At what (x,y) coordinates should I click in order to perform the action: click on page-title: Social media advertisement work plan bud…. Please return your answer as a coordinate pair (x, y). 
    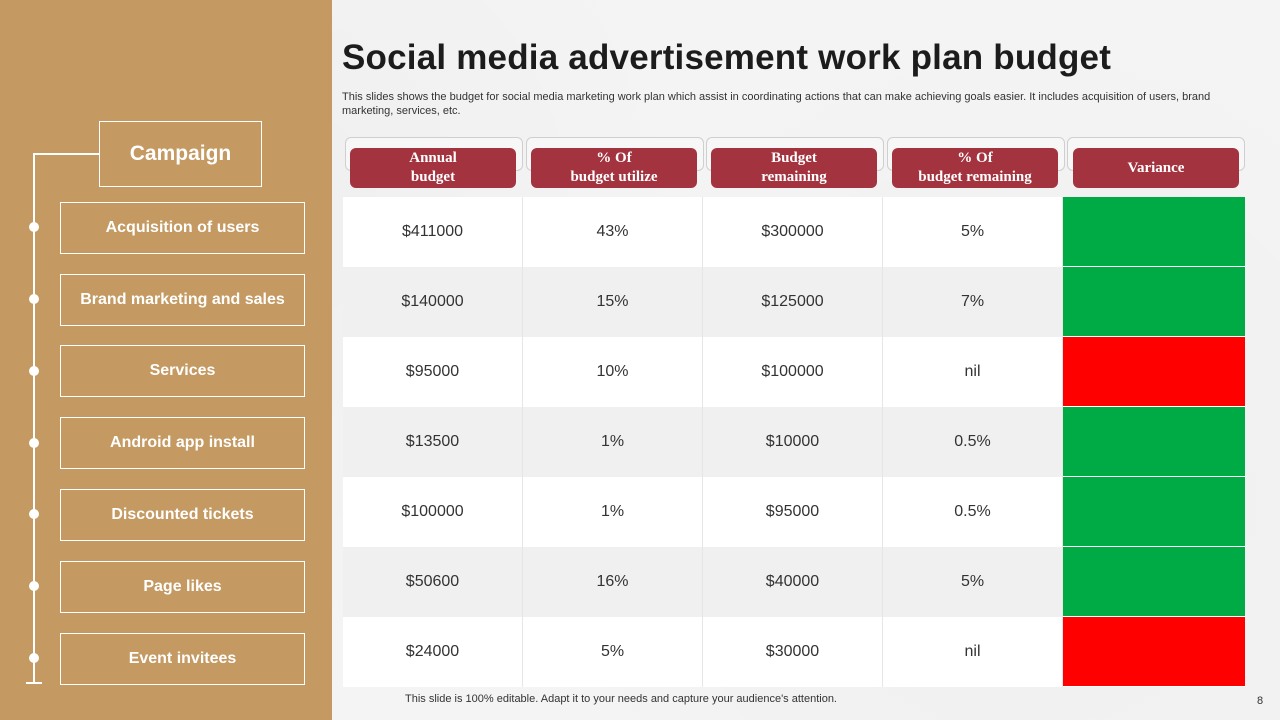
    Looking at the image, I should click on (727, 57).